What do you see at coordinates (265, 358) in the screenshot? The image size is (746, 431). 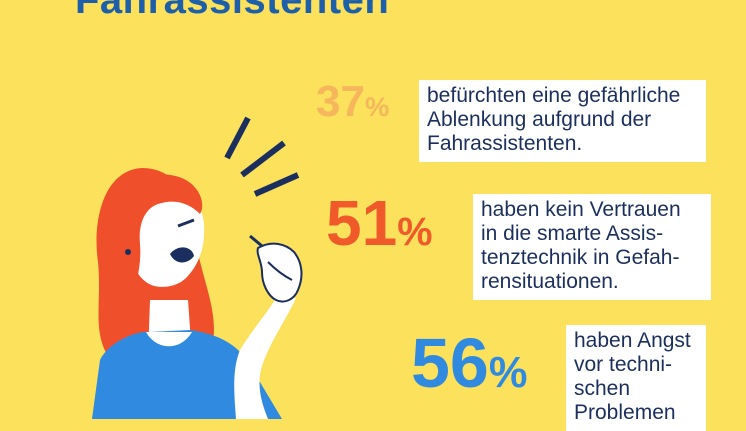 I see `arm` at bounding box center [265, 358].